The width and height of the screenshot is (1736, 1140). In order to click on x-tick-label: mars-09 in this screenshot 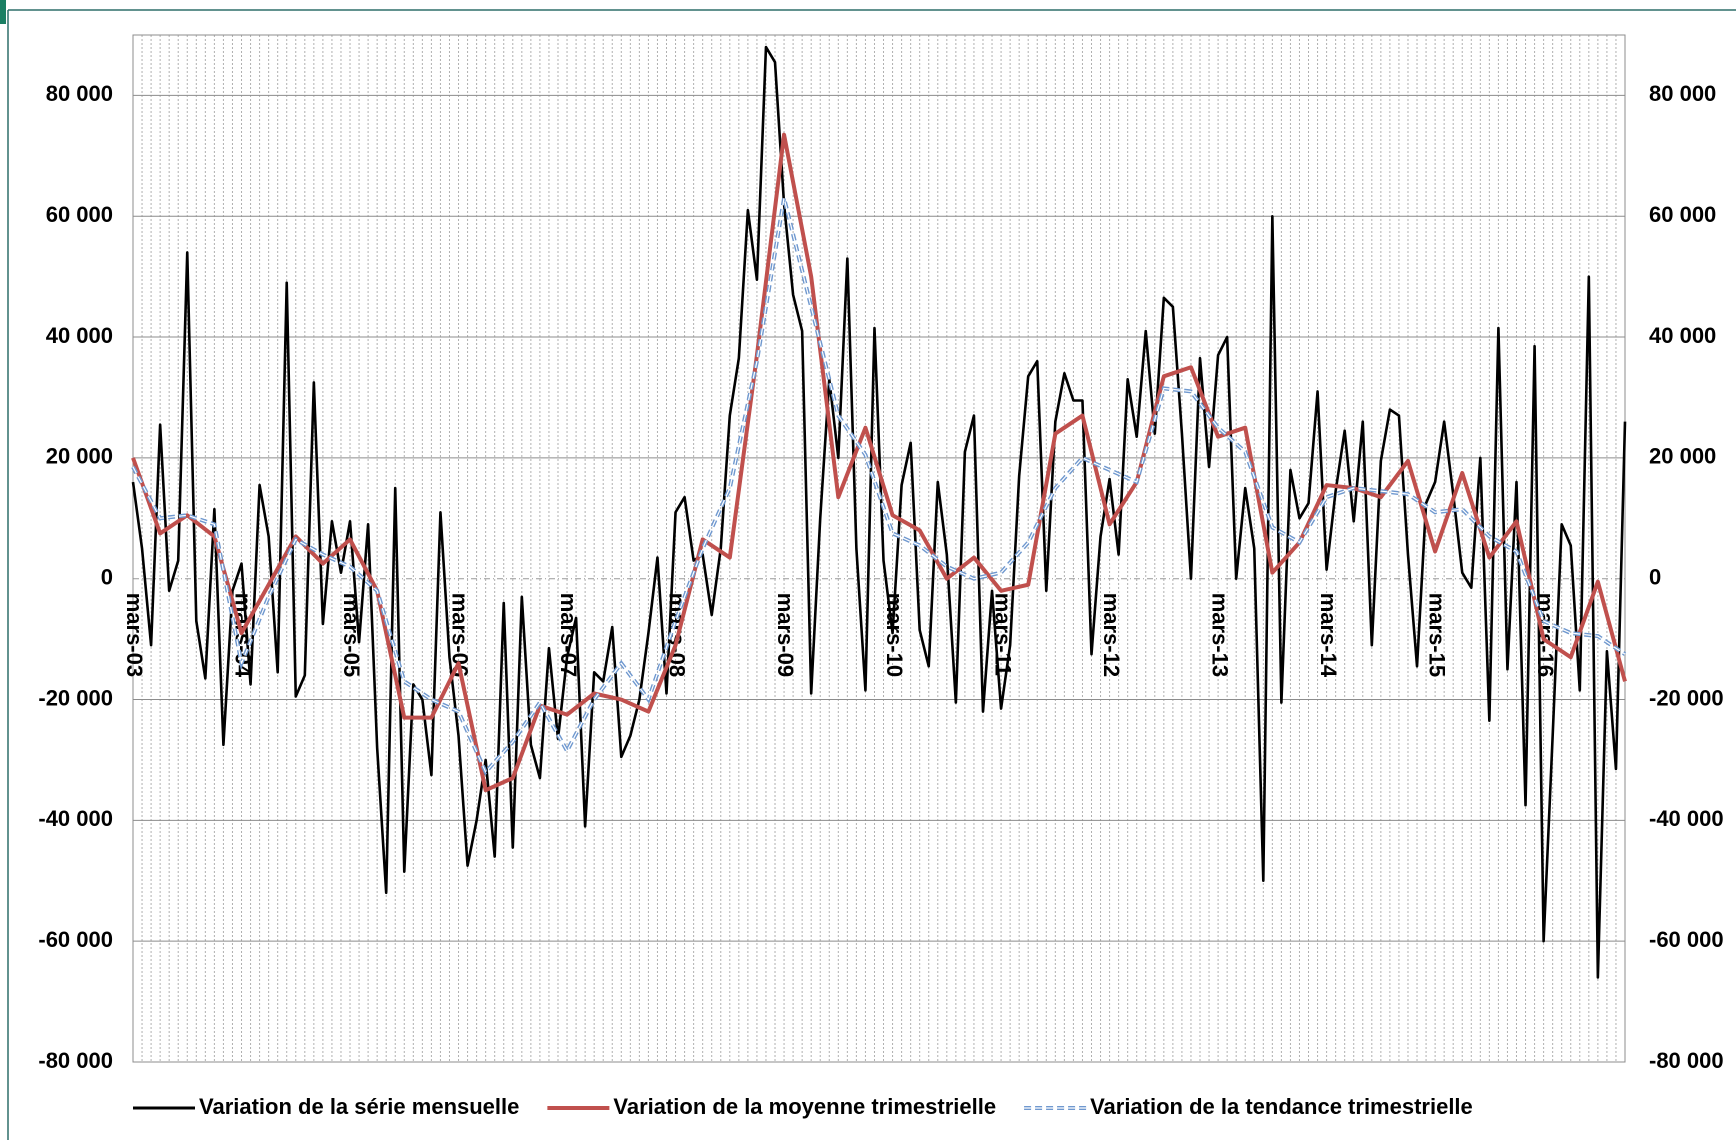, I will do `click(785, 635)`.